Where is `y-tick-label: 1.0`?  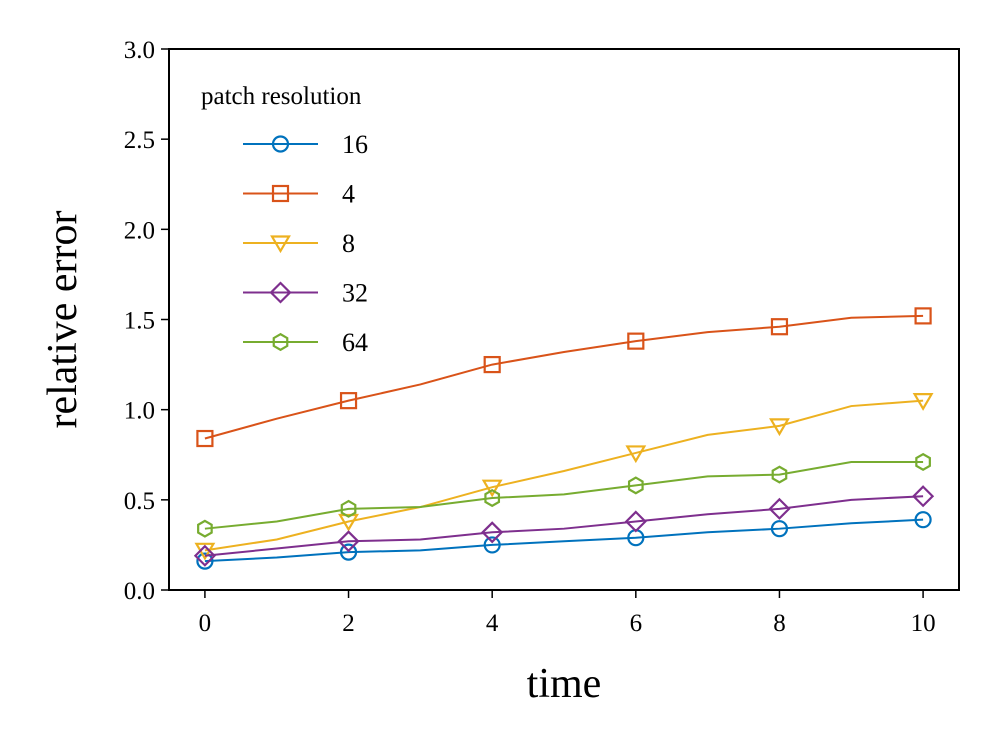 y-tick-label: 1.0 is located at coordinates (139, 411).